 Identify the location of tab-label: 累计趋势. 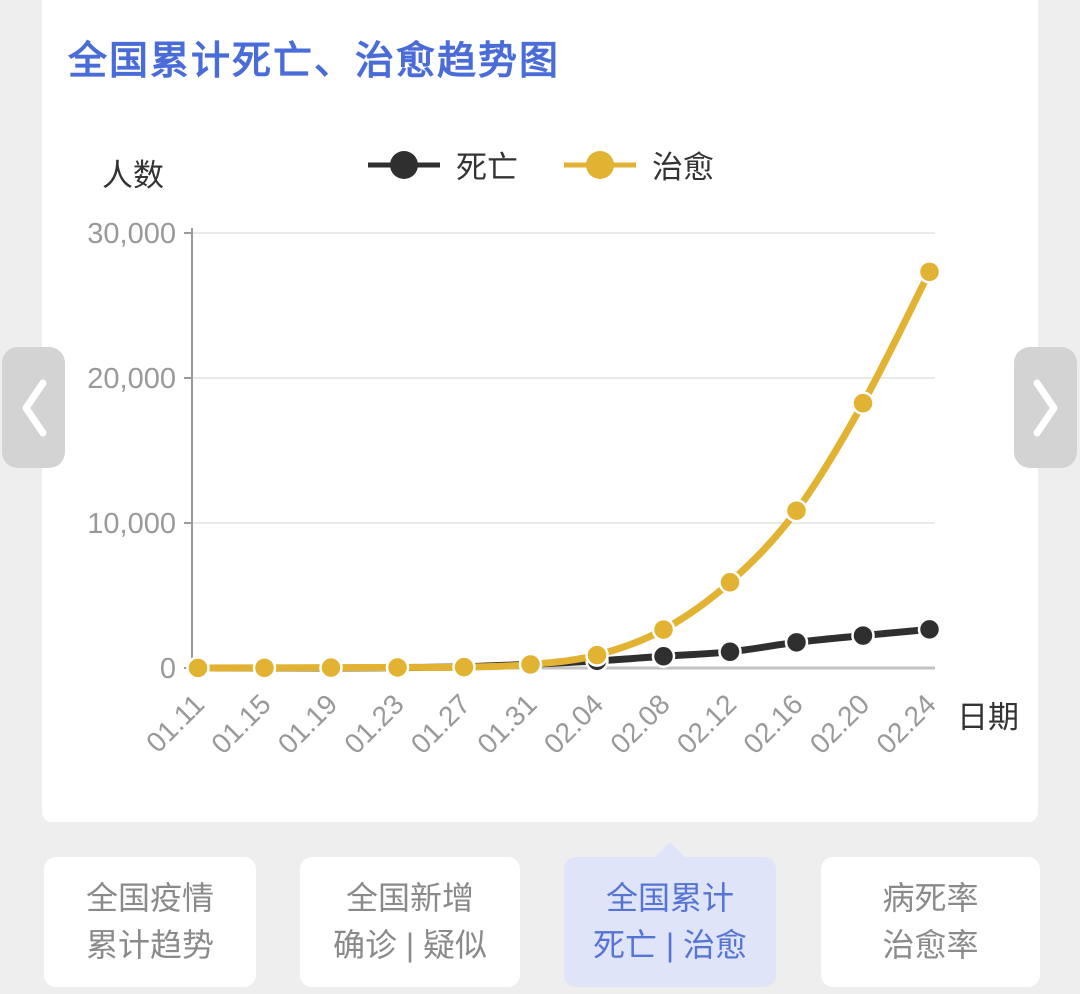
(149, 945).